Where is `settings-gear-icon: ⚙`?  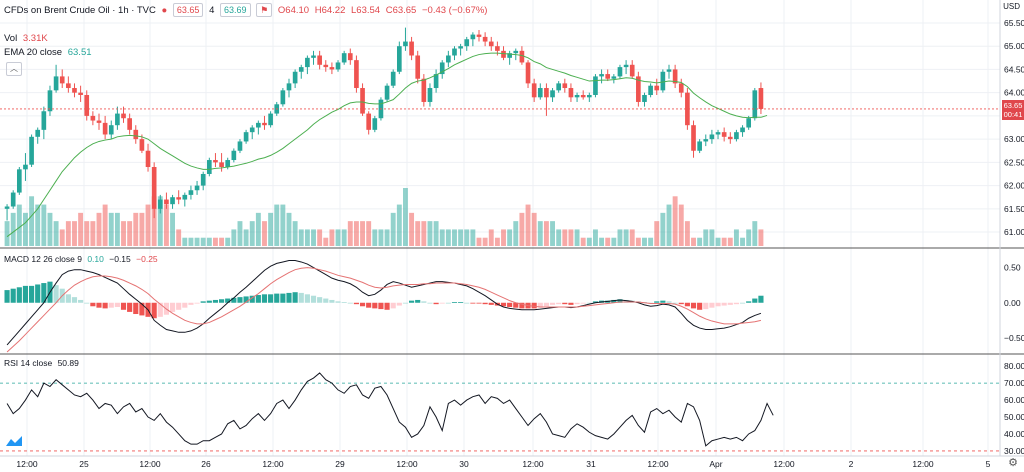
settings-gear-icon: ⚙ is located at coordinates (1013, 463).